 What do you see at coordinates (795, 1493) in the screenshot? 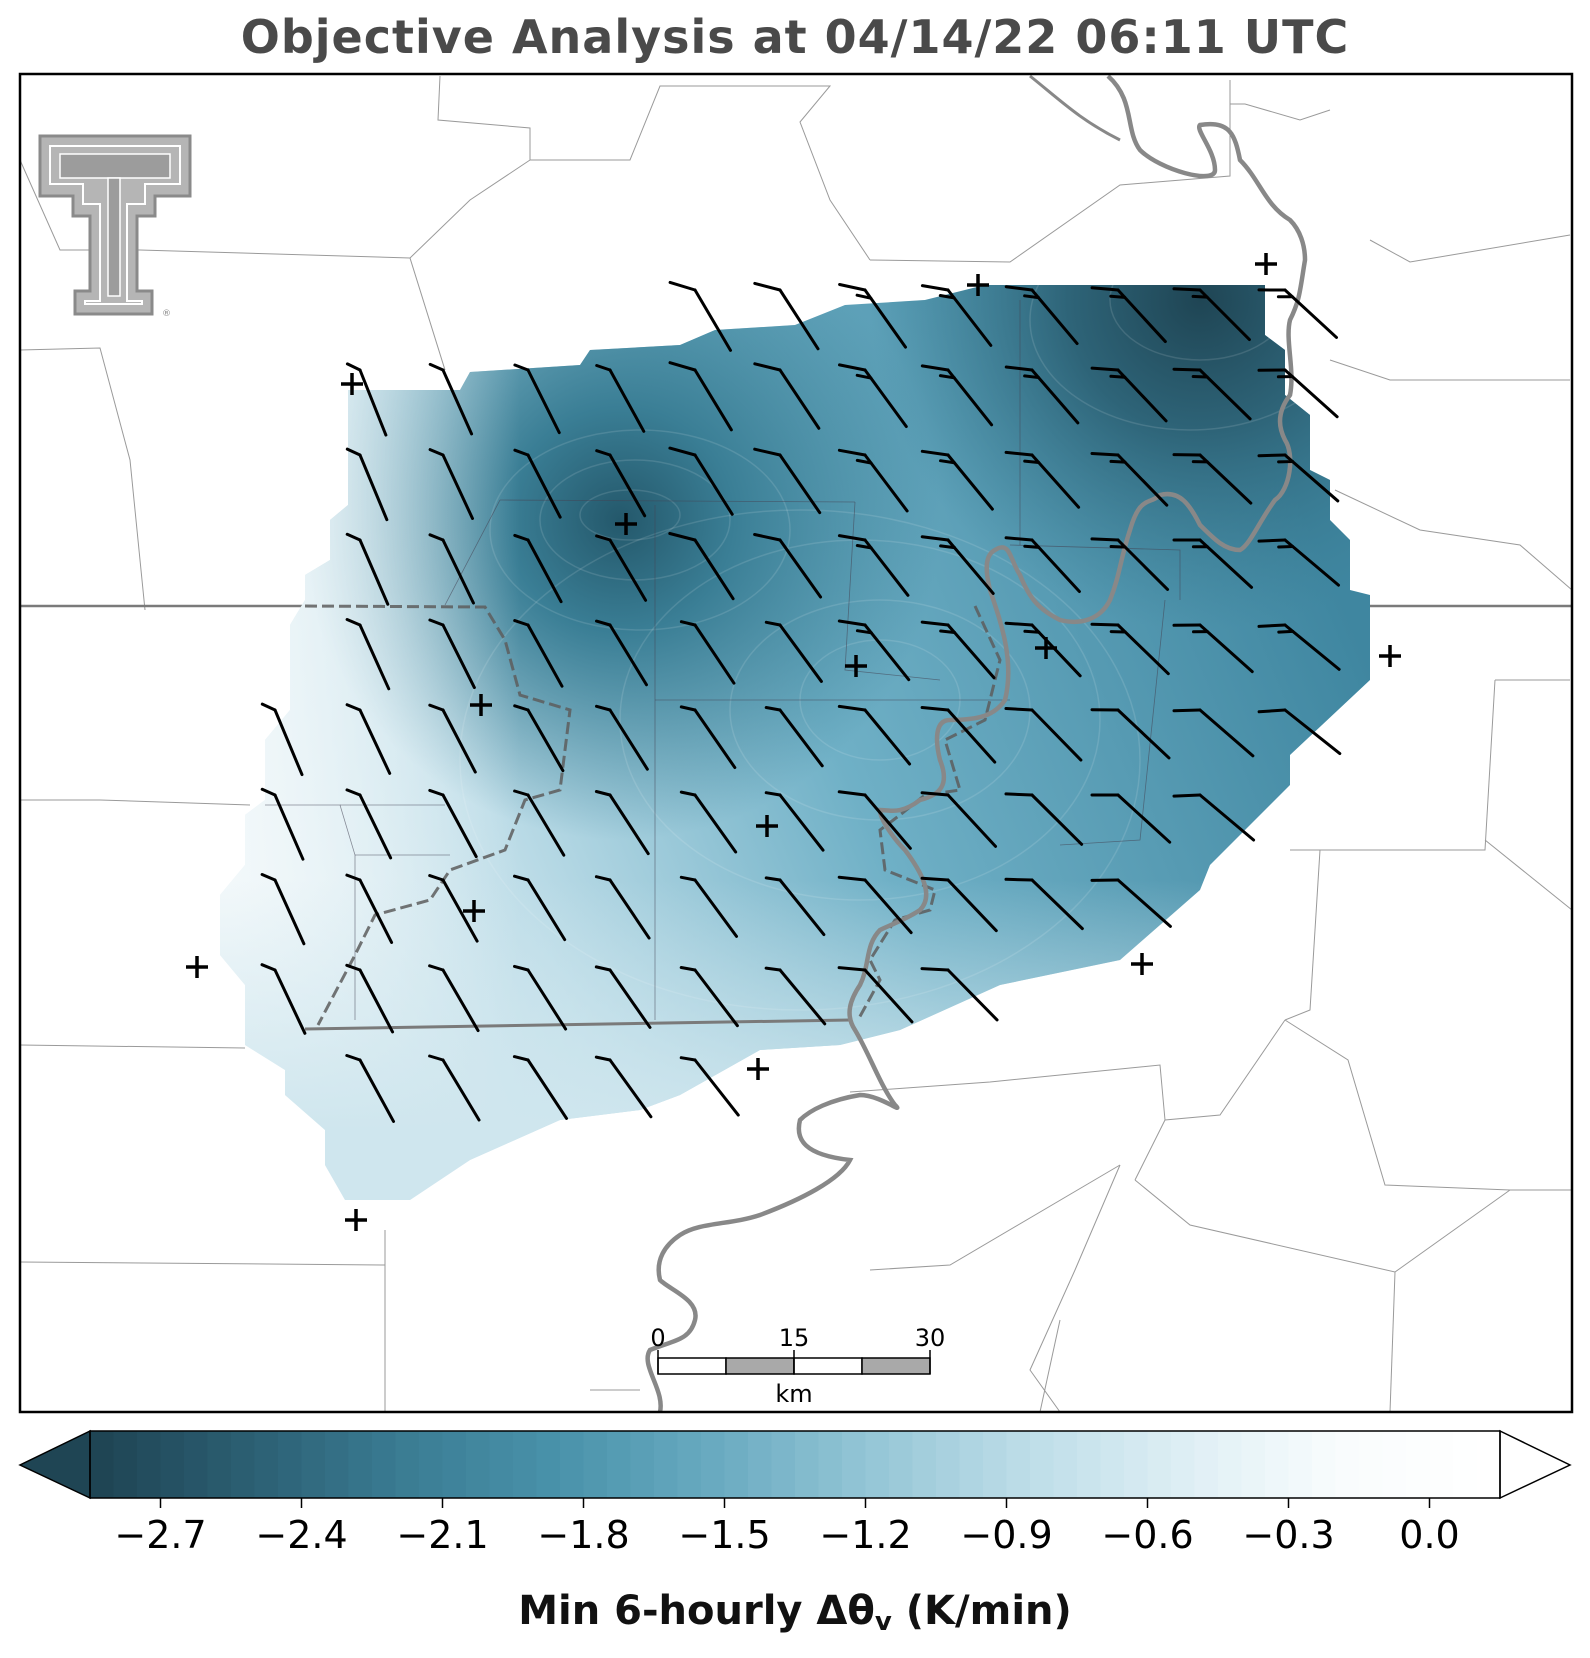
I see `colorbar: −2.7 −2.4 −2.1 −1.8 −1.5 −1.2 −0.9 −0.6 −0.3 0.0` at bounding box center [795, 1493].